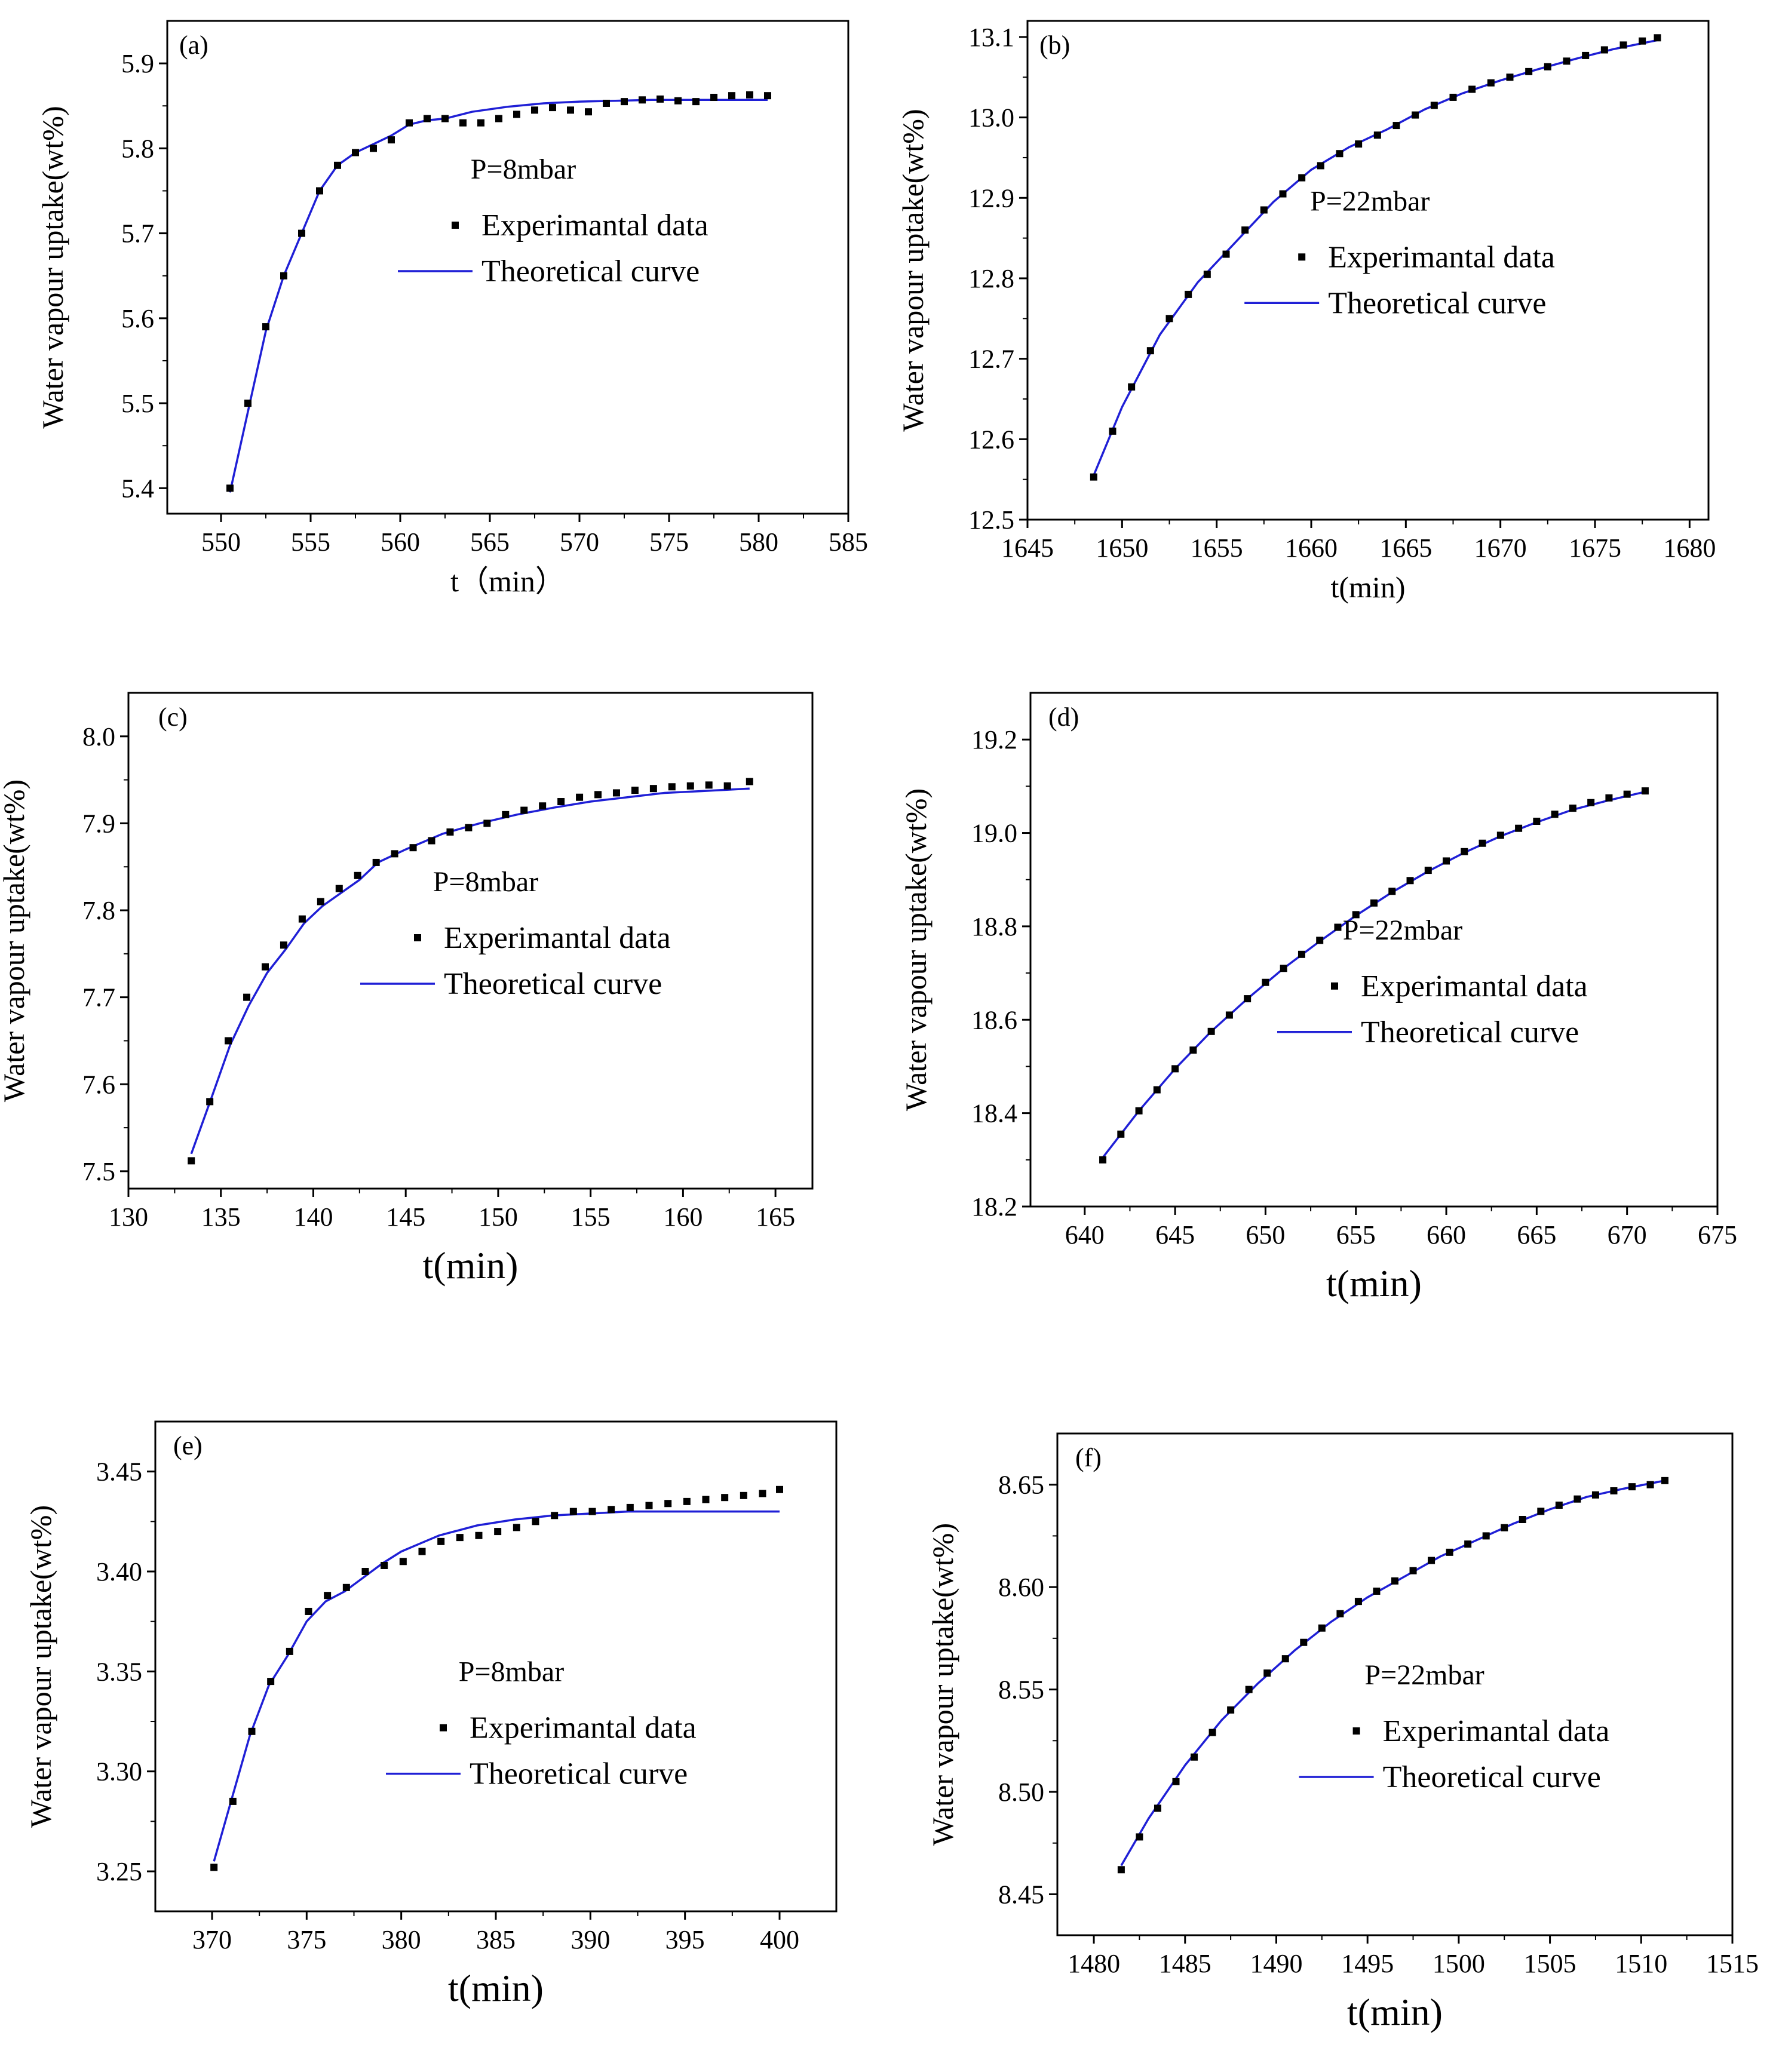  What do you see at coordinates (1021, 1690) in the screenshot?
I see `y-tick-label: 8.55` at bounding box center [1021, 1690].